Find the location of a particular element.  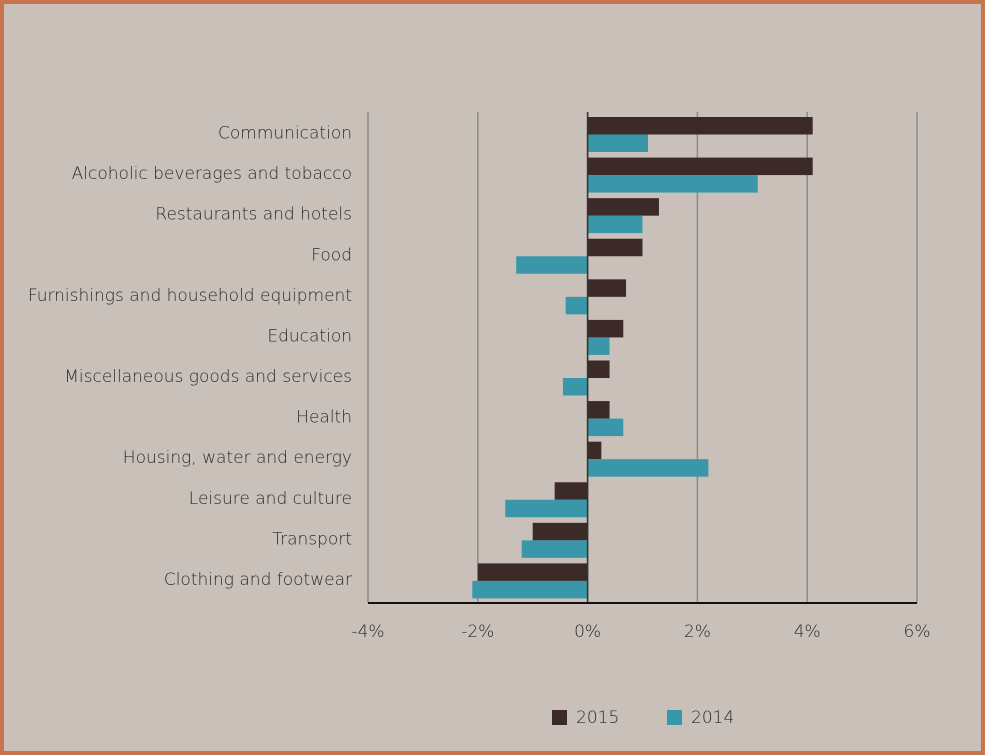

legend-label: 2015 is located at coordinates (597, 718).